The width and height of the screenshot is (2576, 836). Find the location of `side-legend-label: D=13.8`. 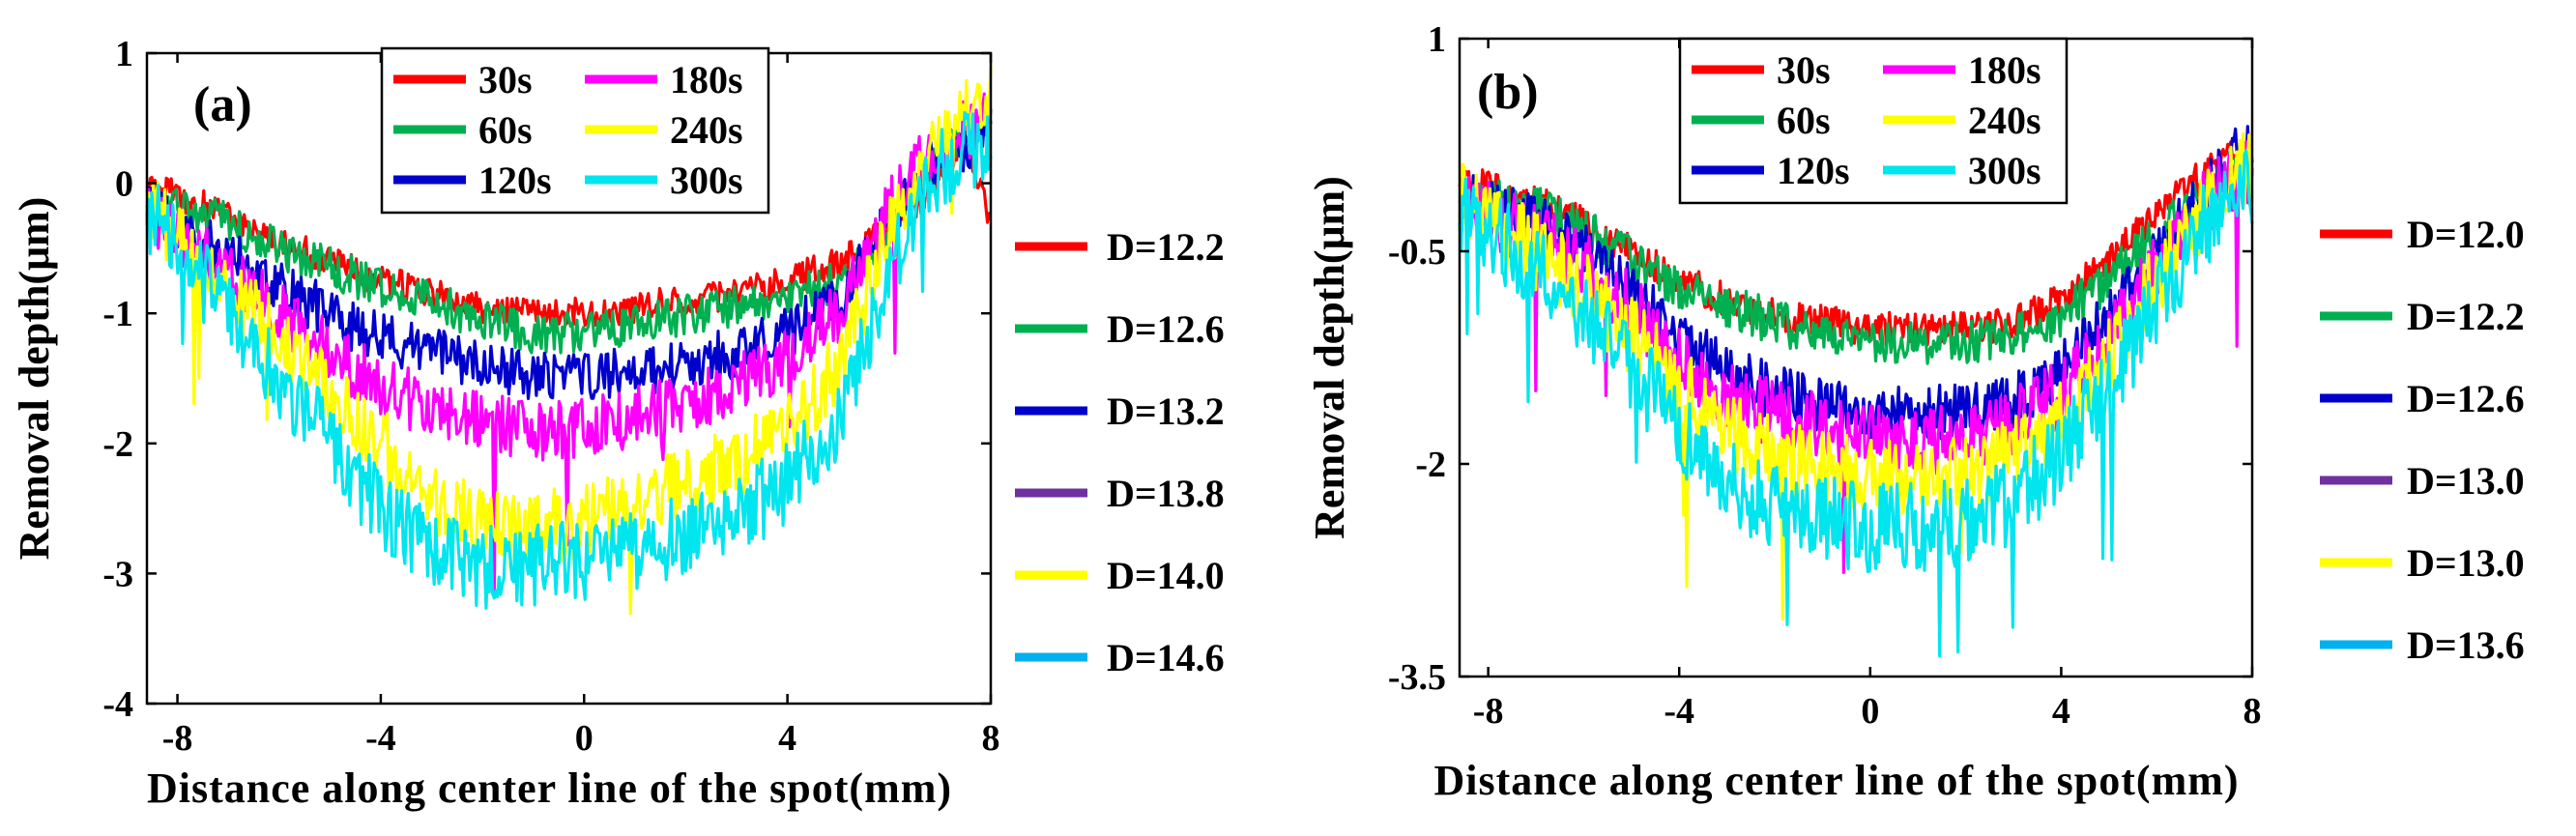

side-legend-label: D=13.8 is located at coordinates (1166, 493).